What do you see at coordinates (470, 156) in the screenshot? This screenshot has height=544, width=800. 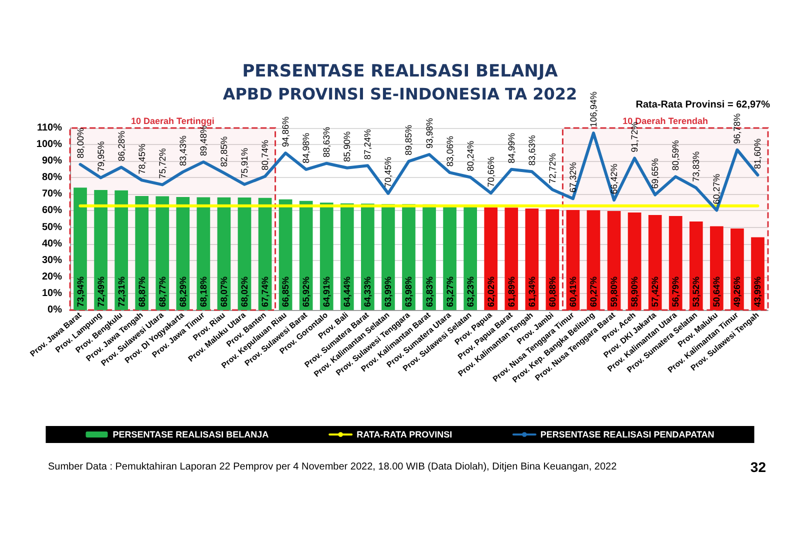 I see `data-label: 80,24%` at bounding box center [470, 156].